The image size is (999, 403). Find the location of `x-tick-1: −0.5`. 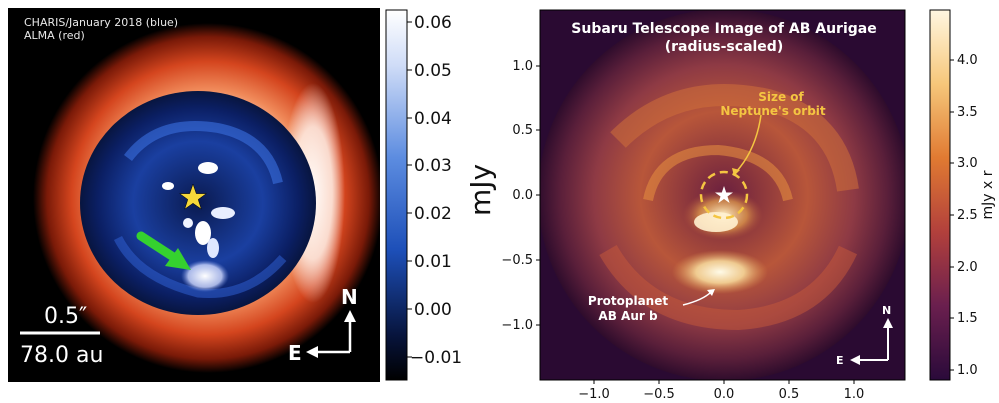

x-tick-1: −0.5 is located at coordinates (659, 394).